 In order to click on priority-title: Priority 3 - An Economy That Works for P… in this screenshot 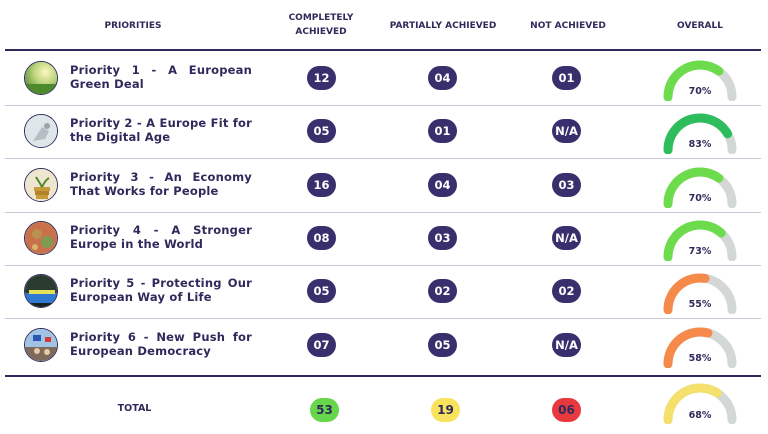, I will do `click(161, 183)`.